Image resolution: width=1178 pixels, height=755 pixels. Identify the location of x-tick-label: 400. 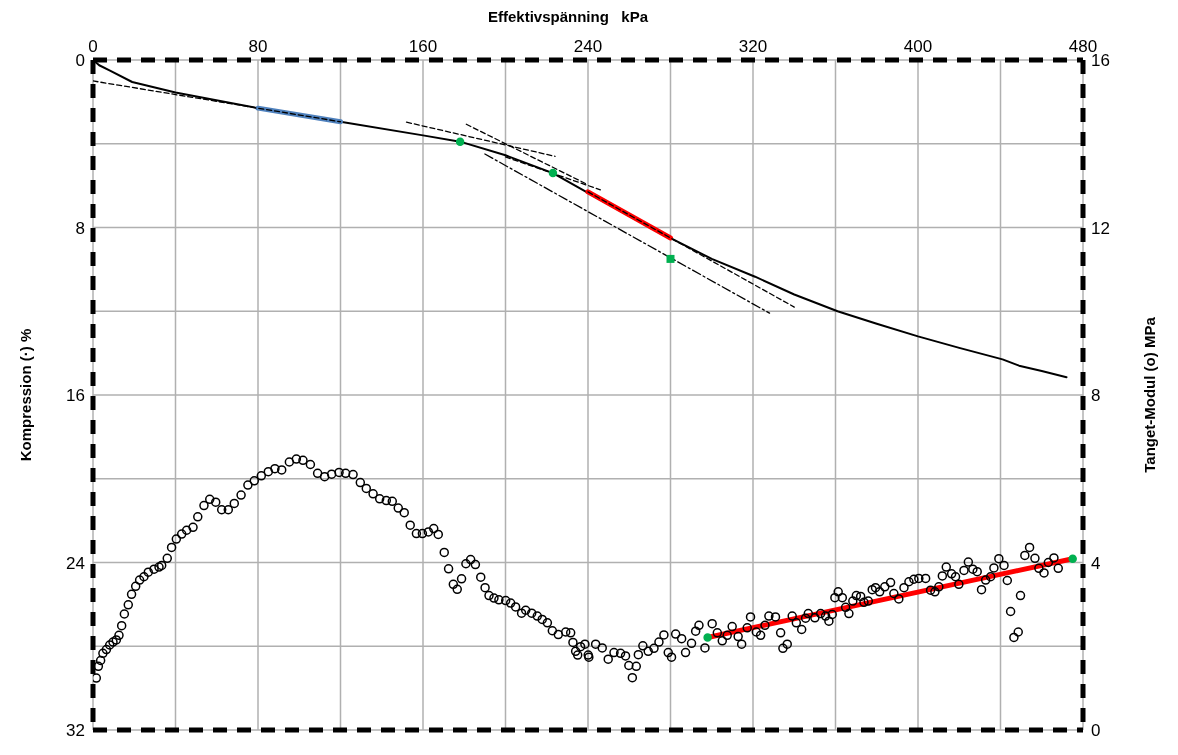
(918, 46).